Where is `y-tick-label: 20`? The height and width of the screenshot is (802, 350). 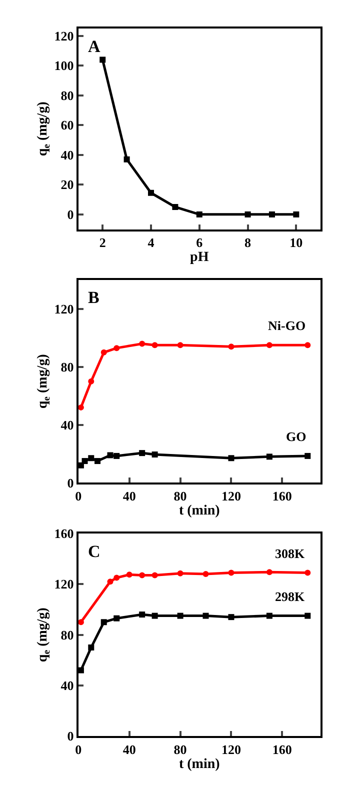
y-tick-label: 20 is located at coordinates (67, 184).